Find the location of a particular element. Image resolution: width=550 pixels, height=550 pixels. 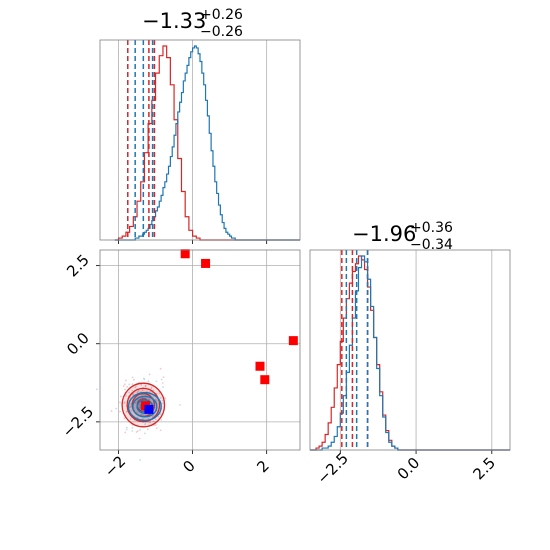

title-param-2: −1.96 +0.36 −0.34 is located at coordinates (402, 236).